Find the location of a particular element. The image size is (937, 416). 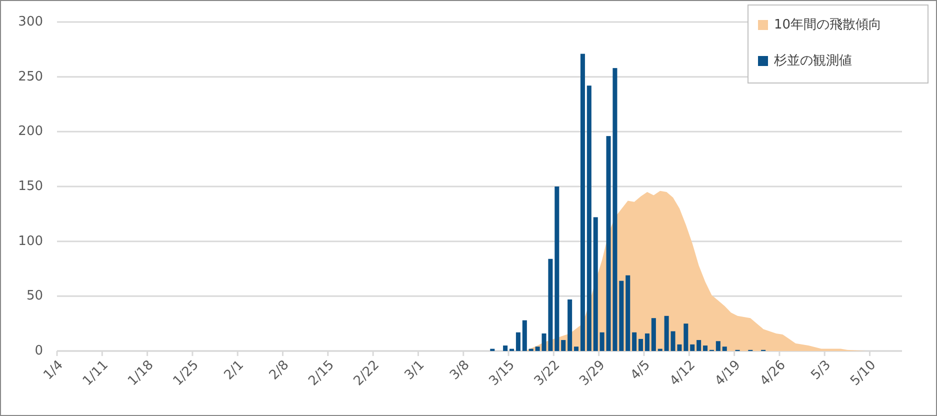

legend-label: 10年間の飛散傾向 is located at coordinates (828, 25).